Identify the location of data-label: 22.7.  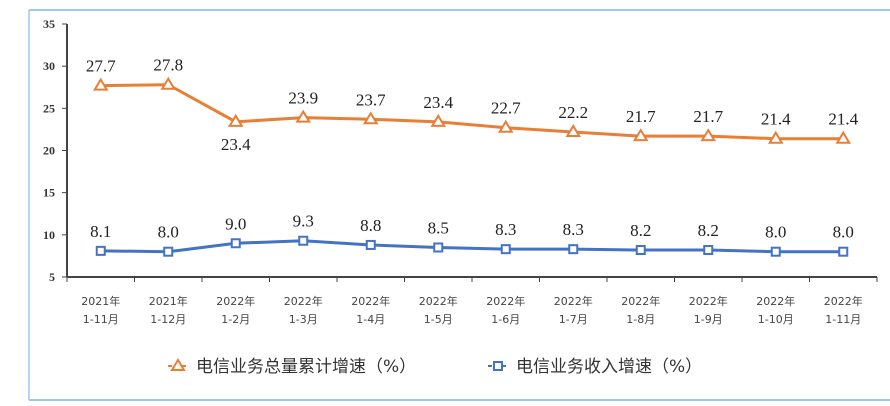
(506, 108).